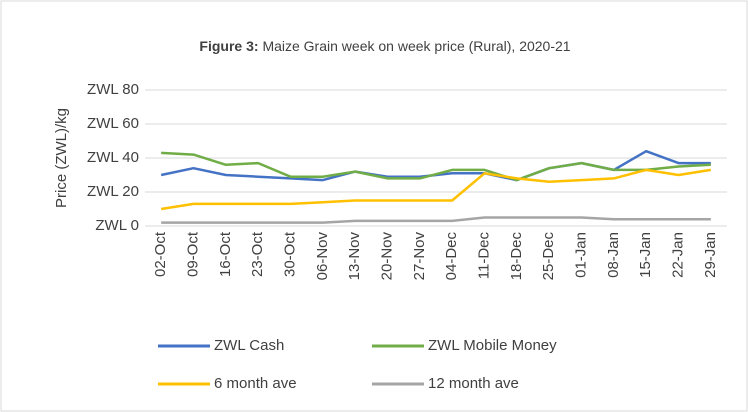  I want to click on y-tick-label: ZWL 40, so click(113, 157).